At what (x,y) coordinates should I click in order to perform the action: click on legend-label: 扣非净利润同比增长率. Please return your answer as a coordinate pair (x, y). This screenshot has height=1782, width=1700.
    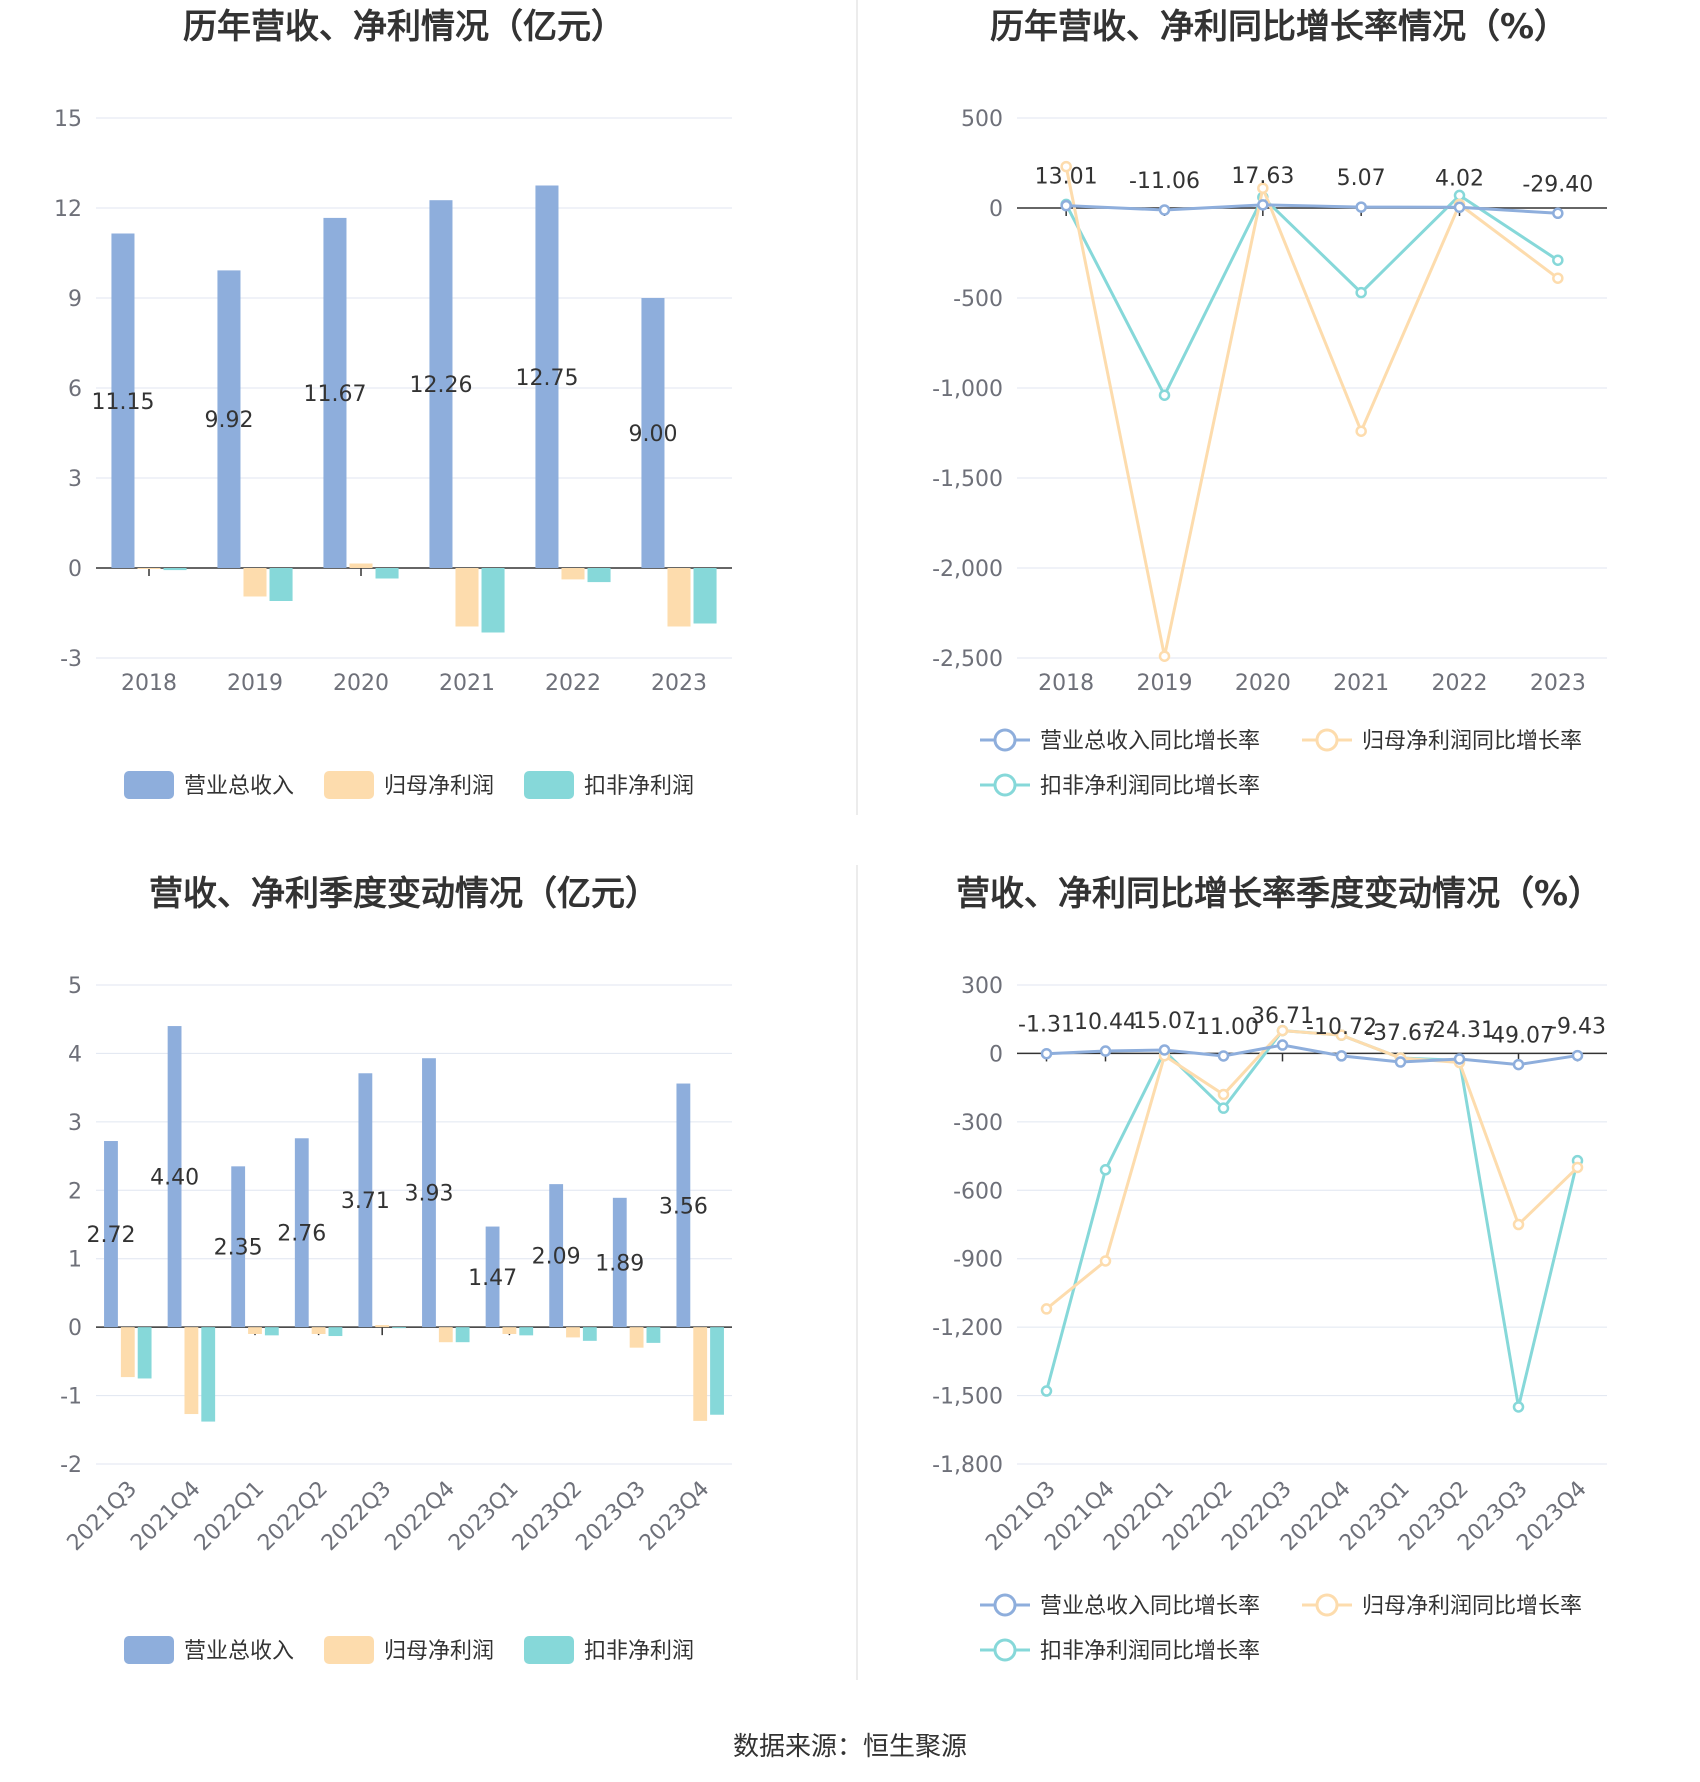
    Looking at the image, I should click on (1150, 1651).